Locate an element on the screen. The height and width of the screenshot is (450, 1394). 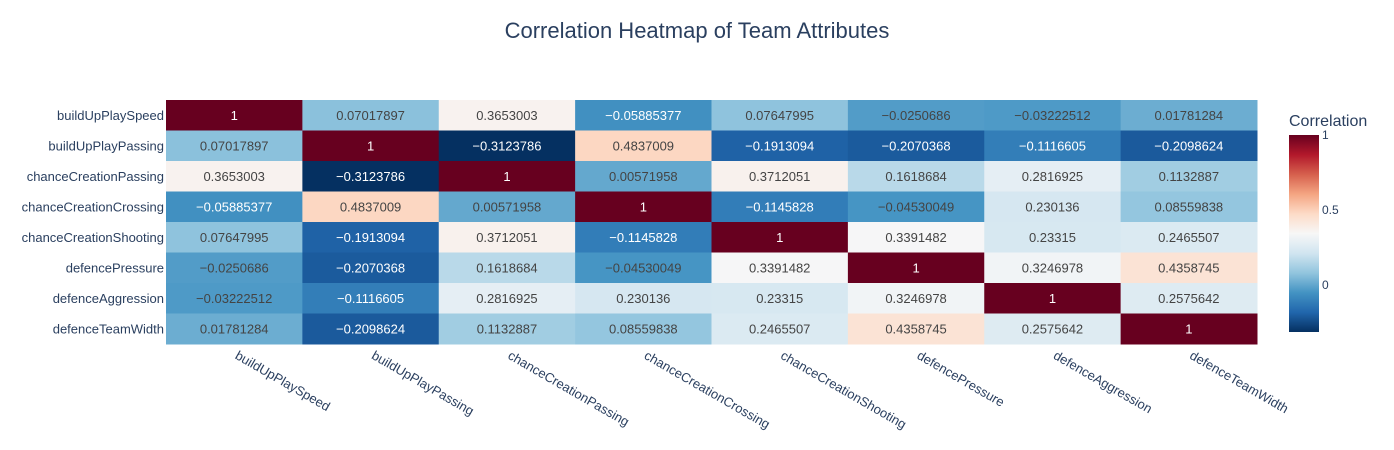
x-tick-label: defenceTeamWidth is located at coordinates (1239, 382).